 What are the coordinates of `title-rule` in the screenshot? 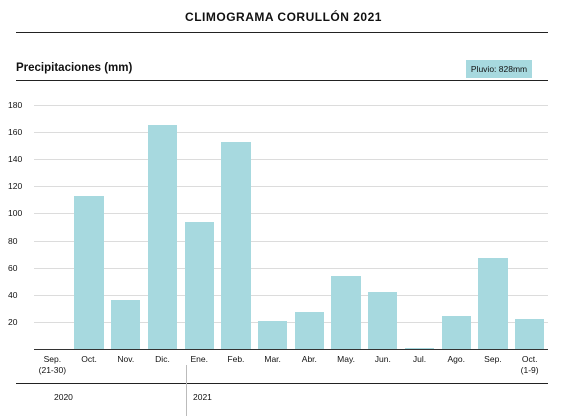 It's located at (282, 32).